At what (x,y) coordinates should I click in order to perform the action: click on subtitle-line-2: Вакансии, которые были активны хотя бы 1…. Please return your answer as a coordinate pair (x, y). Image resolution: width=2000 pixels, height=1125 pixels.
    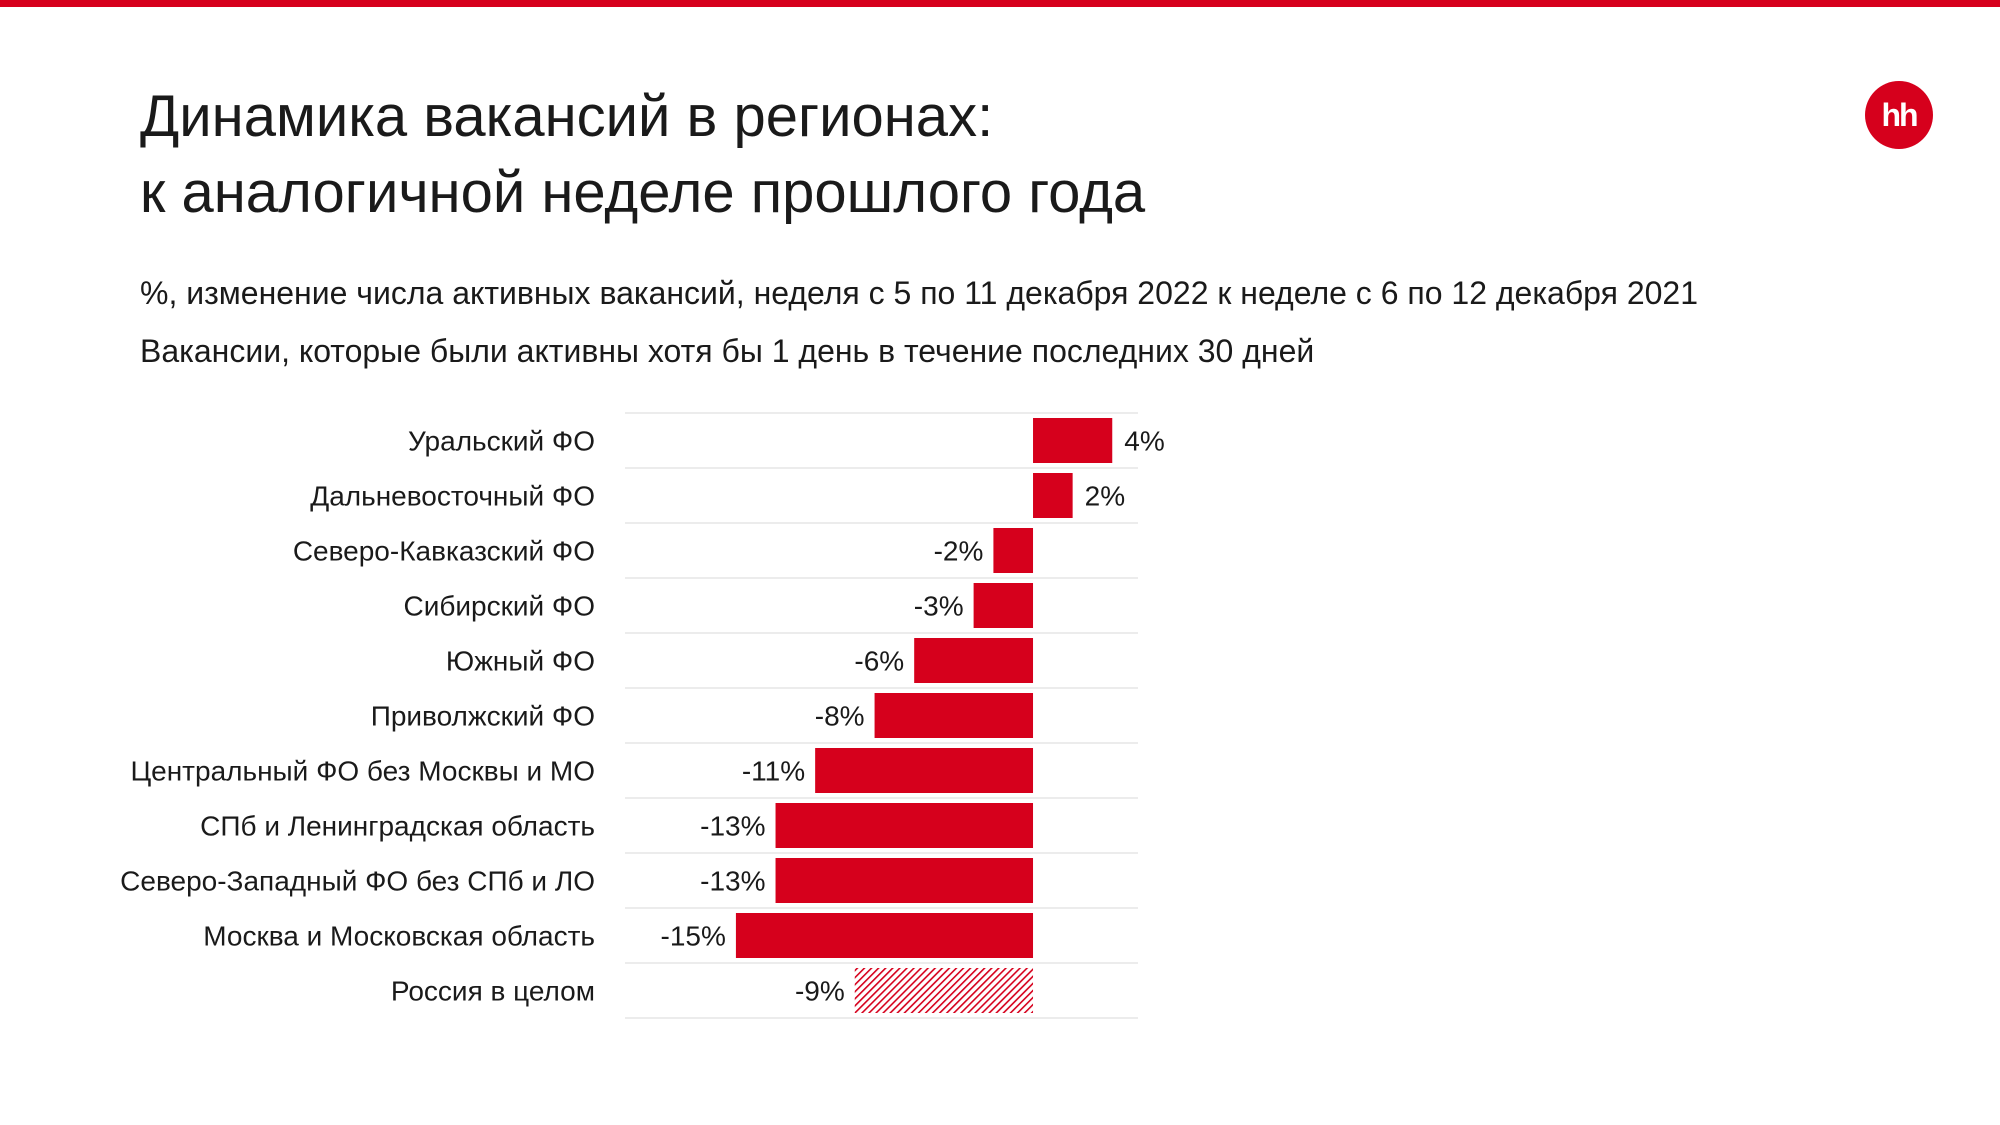
    Looking at the image, I should click on (727, 351).